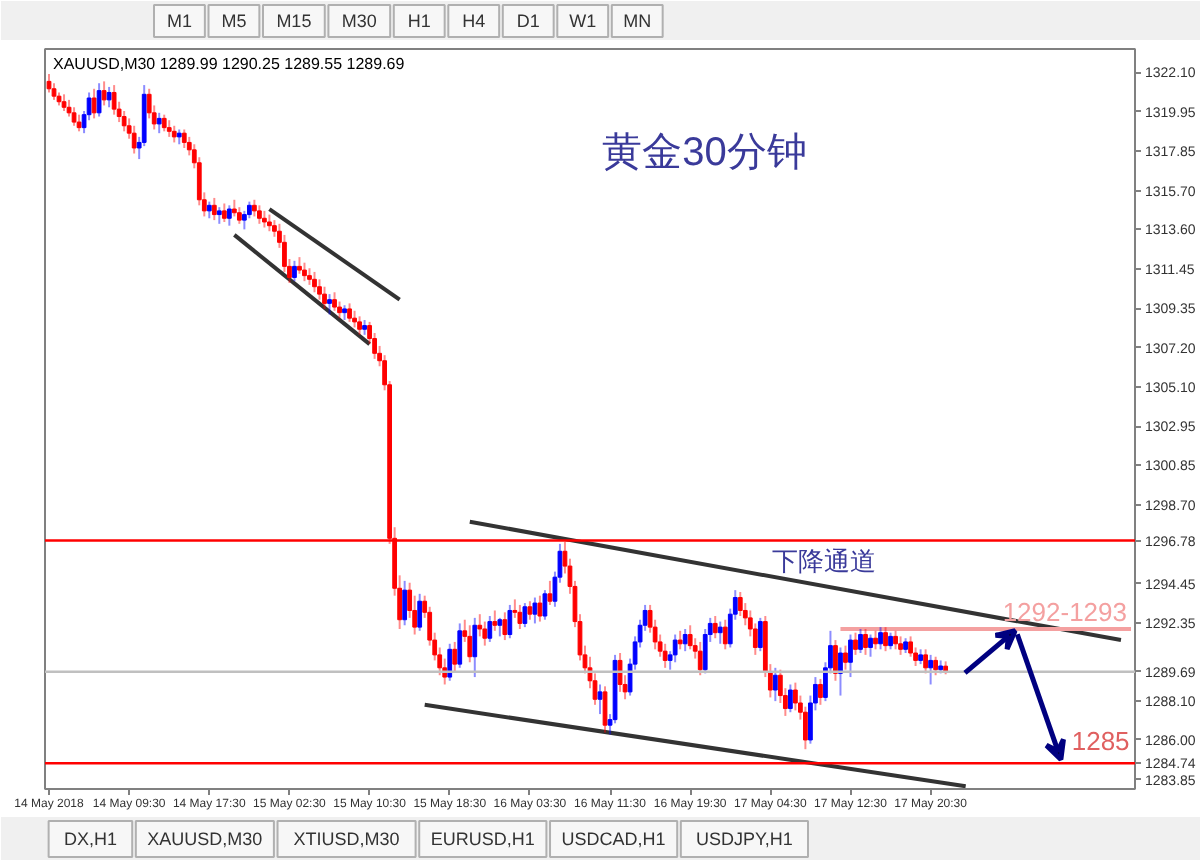 The height and width of the screenshot is (860, 1200). Describe the element at coordinates (1100, 741) in the screenshot. I see `annotation: 1285` at that location.